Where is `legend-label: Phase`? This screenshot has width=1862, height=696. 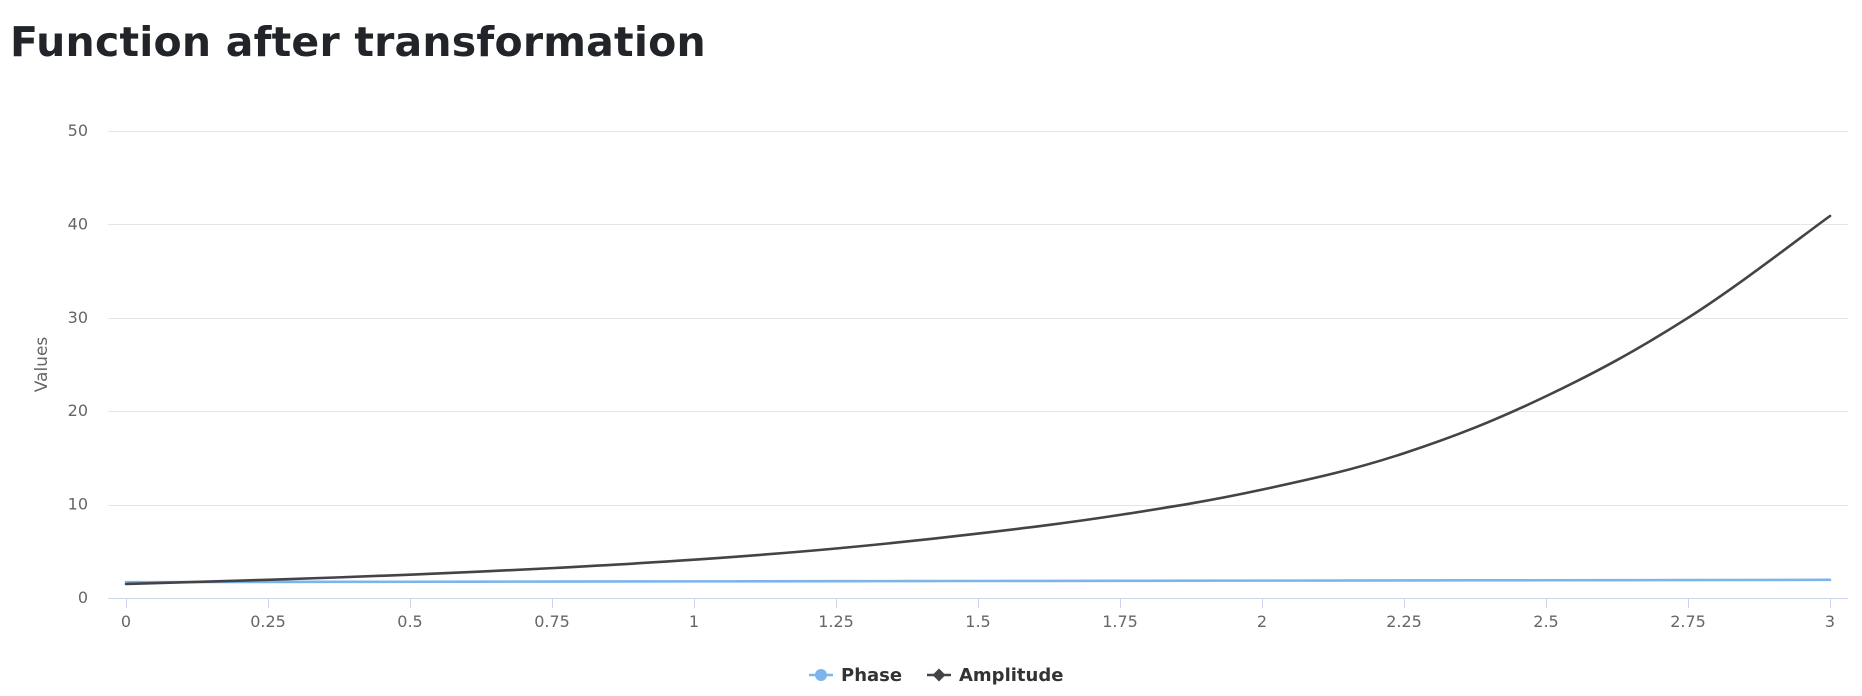
legend-label: Phase is located at coordinates (871, 675).